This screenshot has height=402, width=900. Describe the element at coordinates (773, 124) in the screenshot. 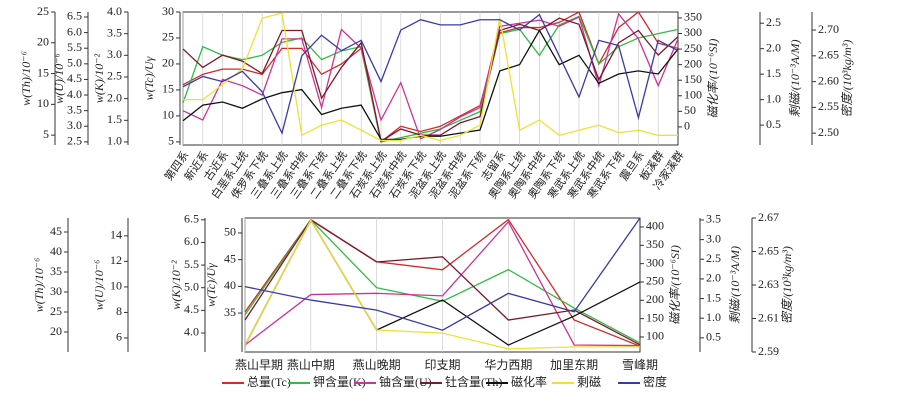

I see `y-tick-label: 0.5` at that location.